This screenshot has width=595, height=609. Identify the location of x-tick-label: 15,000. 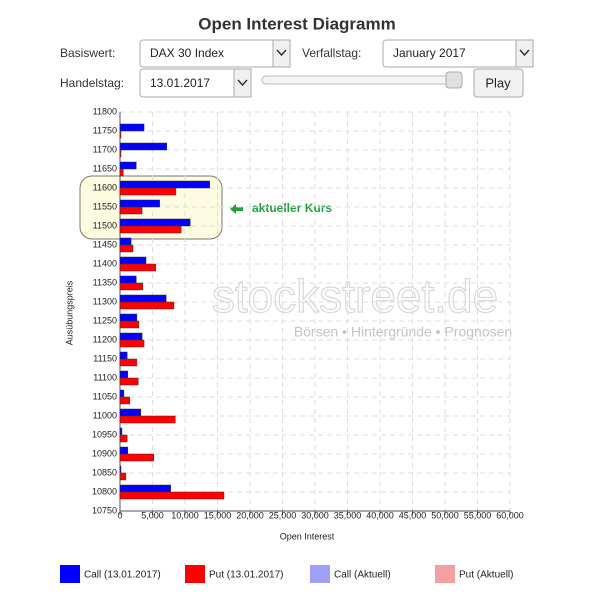
(218, 515).